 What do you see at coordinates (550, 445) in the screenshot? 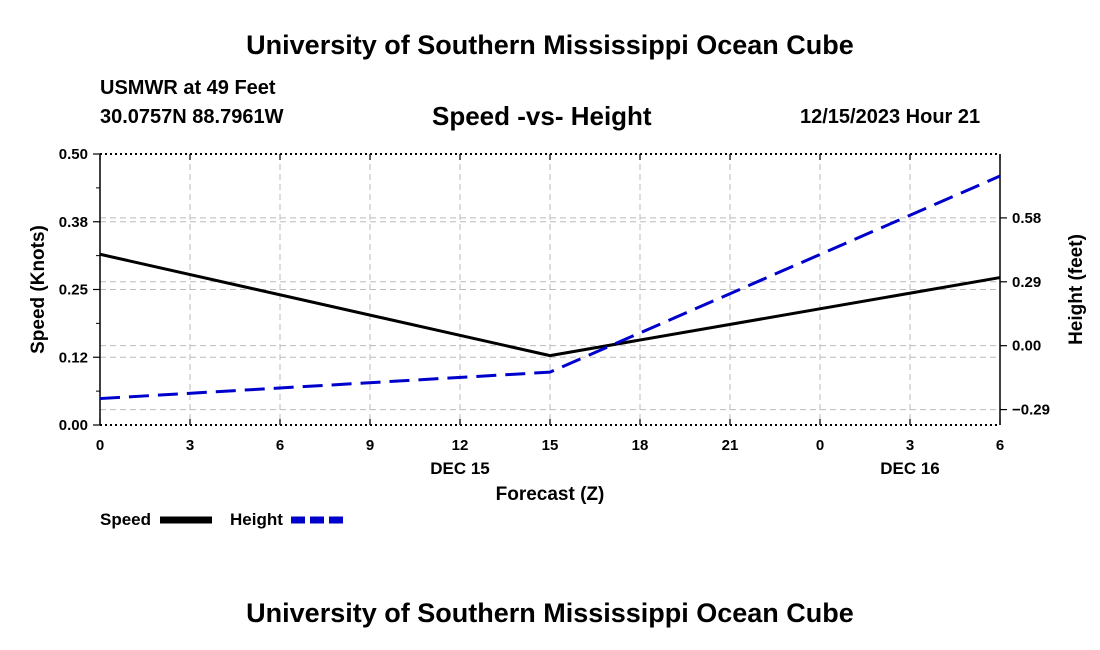
I see `x-tick-label: 15` at bounding box center [550, 445].